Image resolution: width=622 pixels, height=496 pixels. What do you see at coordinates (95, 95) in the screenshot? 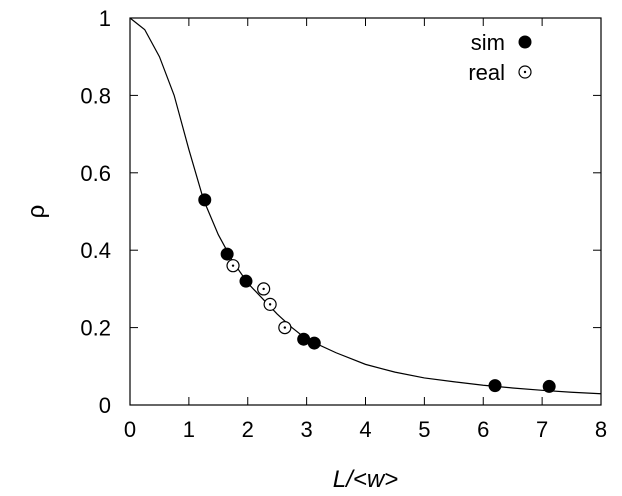
I see `y-tick-label: 0.8` at bounding box center [95, 95].